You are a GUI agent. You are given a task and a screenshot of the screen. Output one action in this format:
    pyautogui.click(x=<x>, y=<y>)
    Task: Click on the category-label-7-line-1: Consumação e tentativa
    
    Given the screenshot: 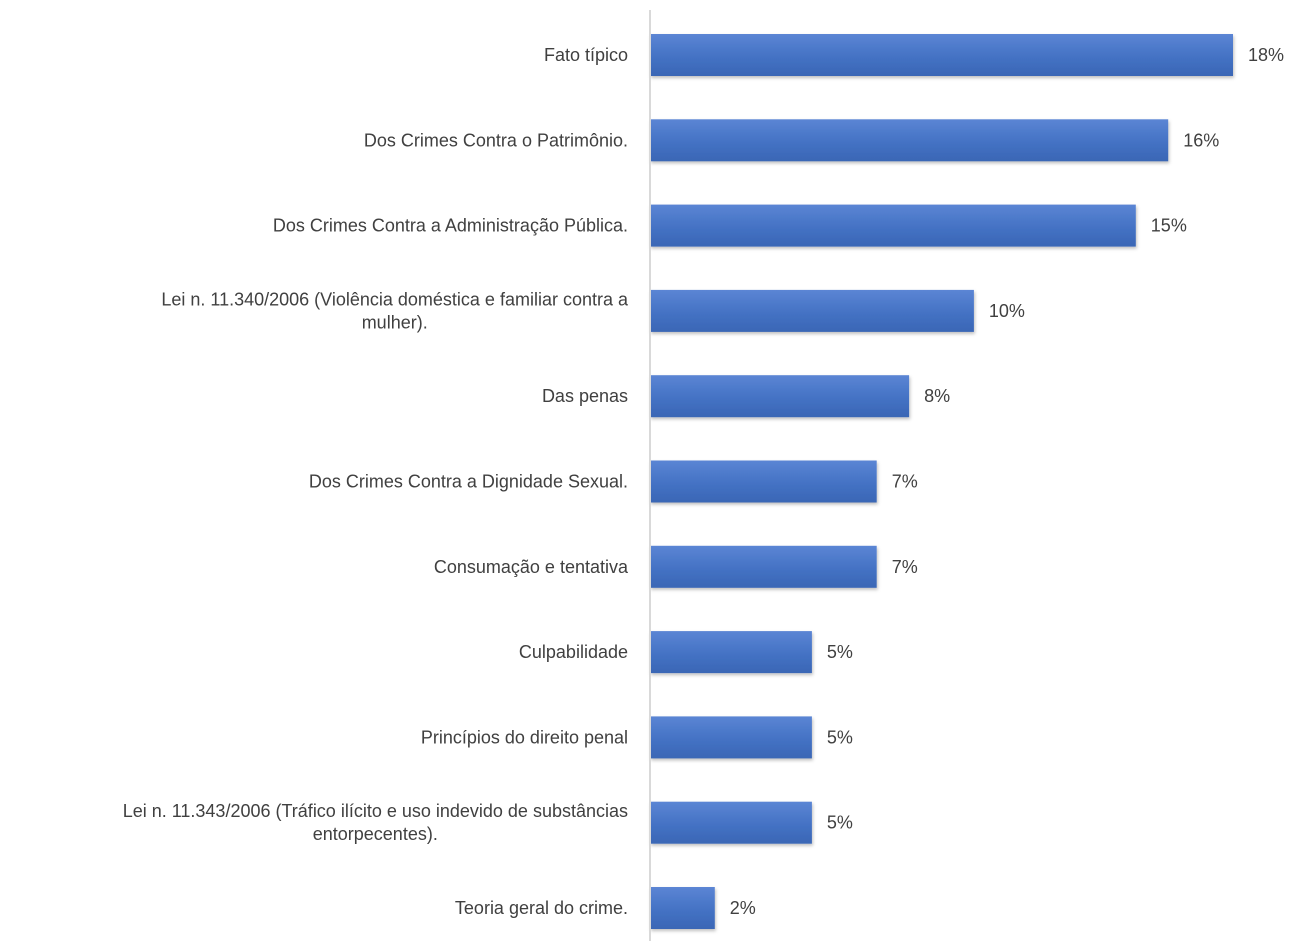 What is the action you would take?
    pyautogui.click(x=531, y=567)
    